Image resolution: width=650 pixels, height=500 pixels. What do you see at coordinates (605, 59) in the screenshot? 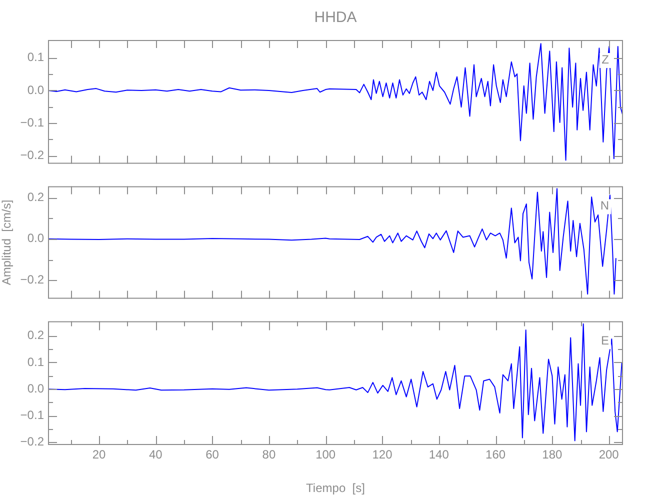
I see `annotation: Z` at bounding box center [605, 59].